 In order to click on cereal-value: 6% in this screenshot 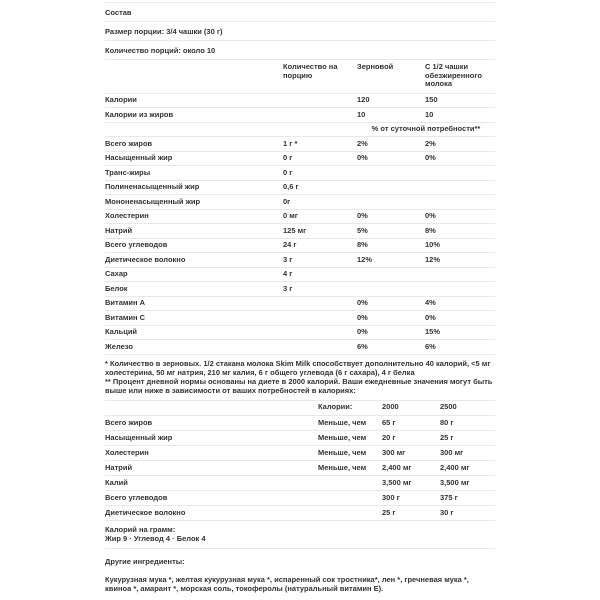, I will do `click(362, 346)`.